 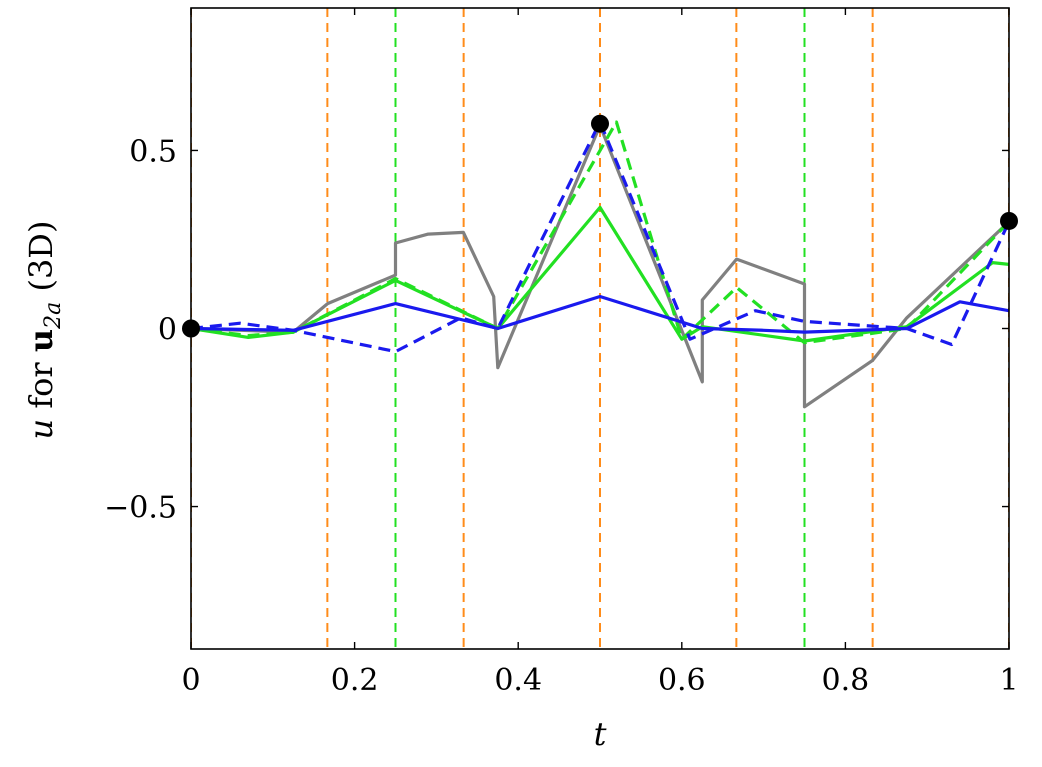 What do you see at coordinates (153, 151) in the screenshot?
I see `y-tick-label-2: 0.5` at bounding box center [153, 151].